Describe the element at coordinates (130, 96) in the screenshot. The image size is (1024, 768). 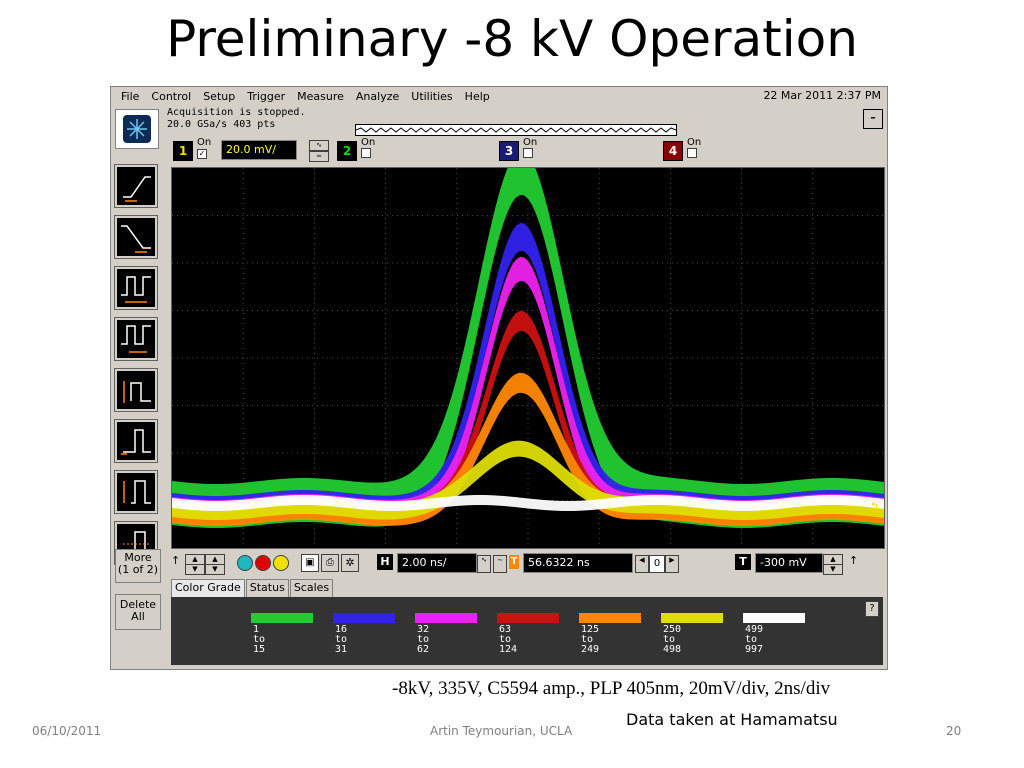
I see `menu-file: File` at that location.